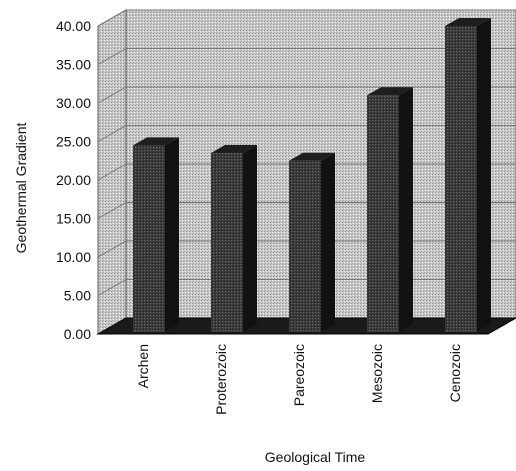 The image size is (516, 471). I want to click on x-axis-title: Geological Time, so click(315, 457).